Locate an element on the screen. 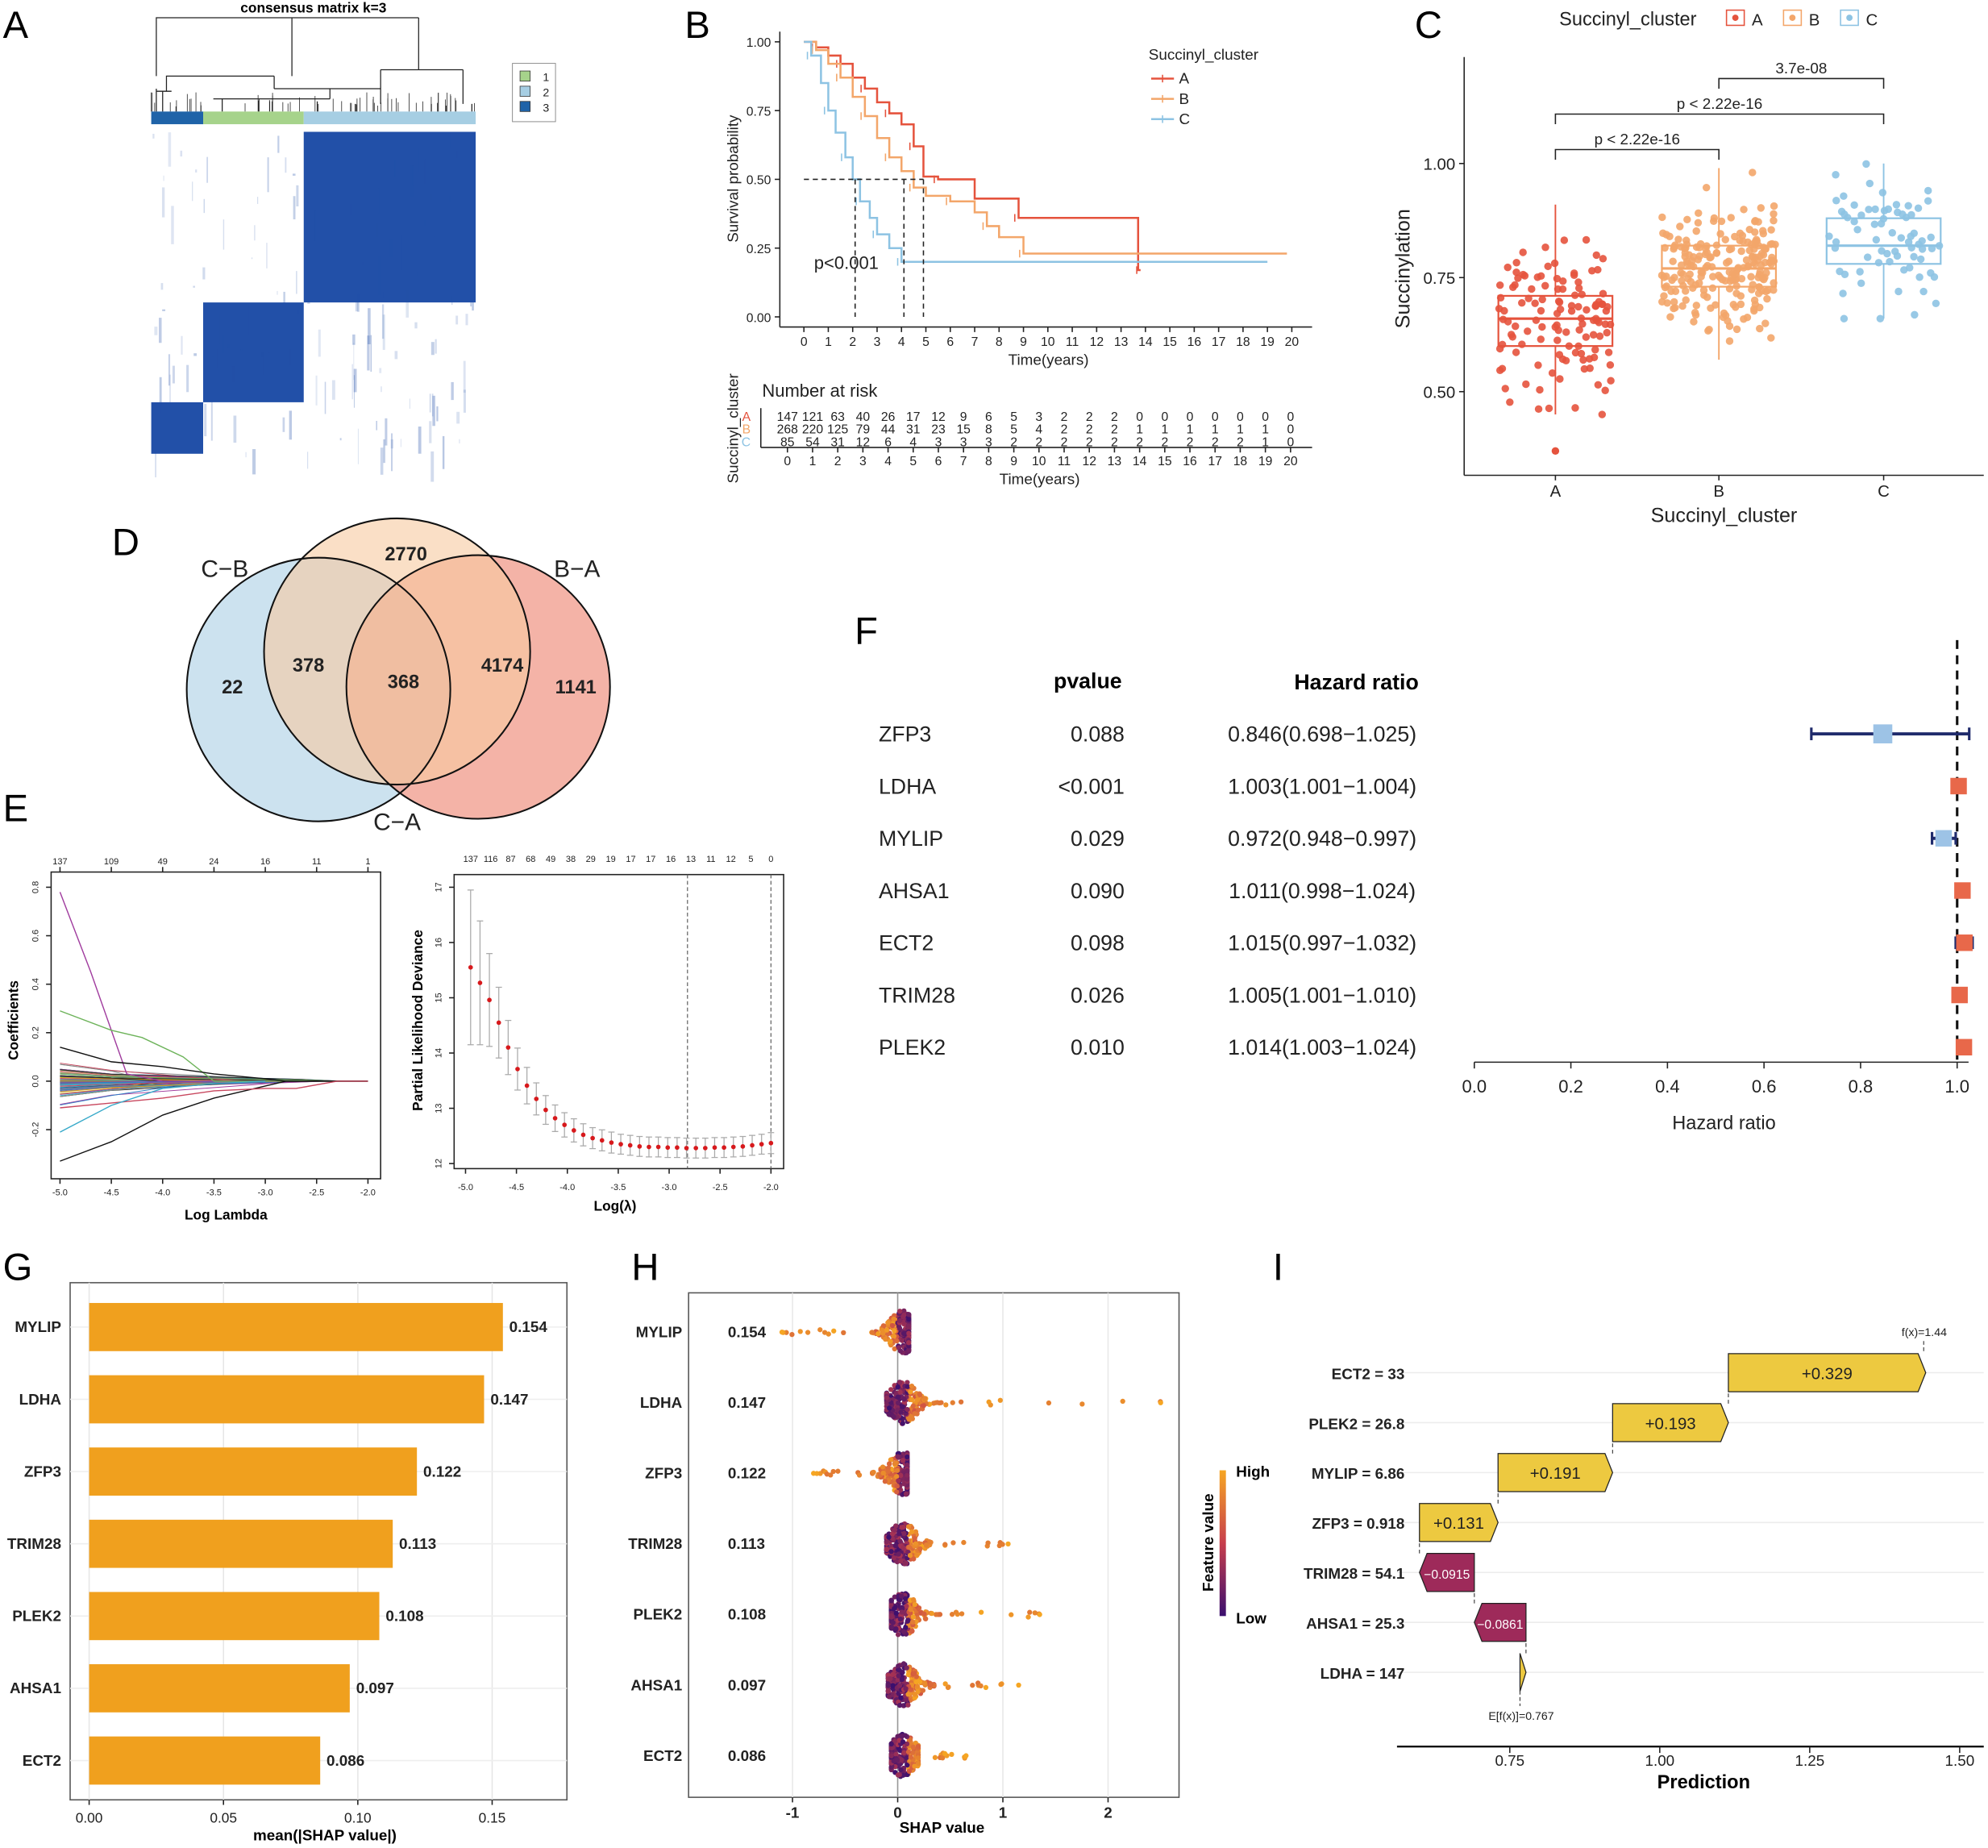 This screenshot has width=1988, height=1848. bar-category-label: ZFP3 is located at coordinates (42, 1471).